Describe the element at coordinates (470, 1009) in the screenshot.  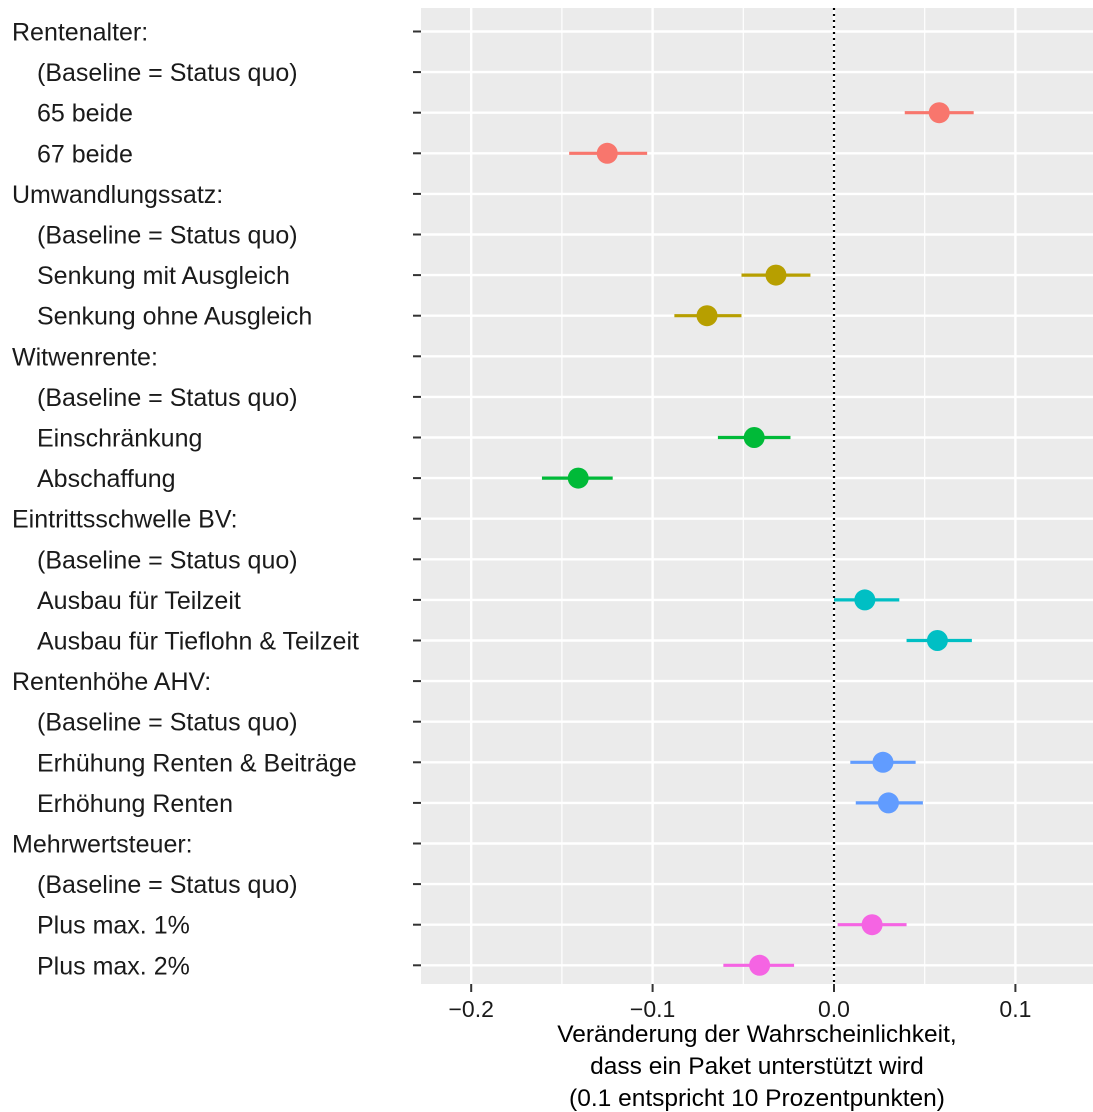
I see `x-tick-label: −0.2` at that location.